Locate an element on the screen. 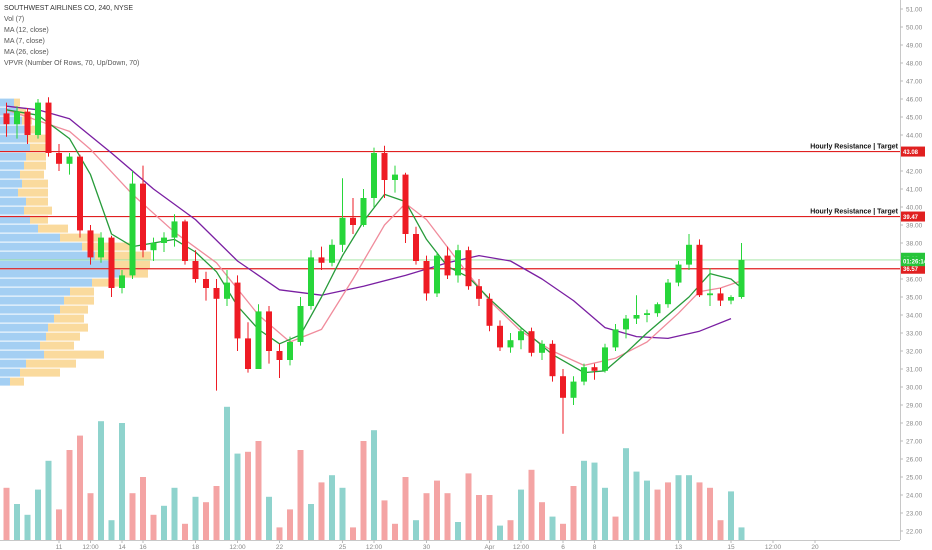 Image resolution: width=932 pixels, height=550 pixels. y-tick-label: 22.00 is located at coordinates (914, 532).